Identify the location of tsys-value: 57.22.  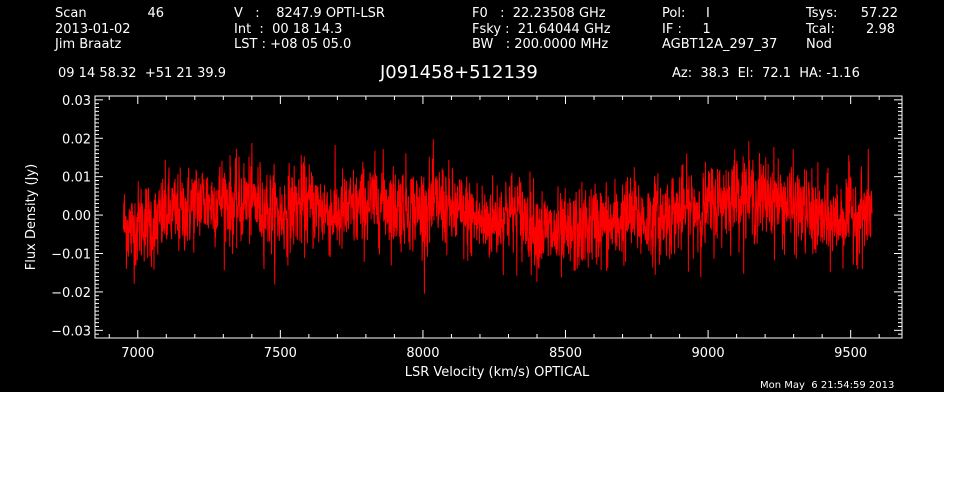
(879, 13).